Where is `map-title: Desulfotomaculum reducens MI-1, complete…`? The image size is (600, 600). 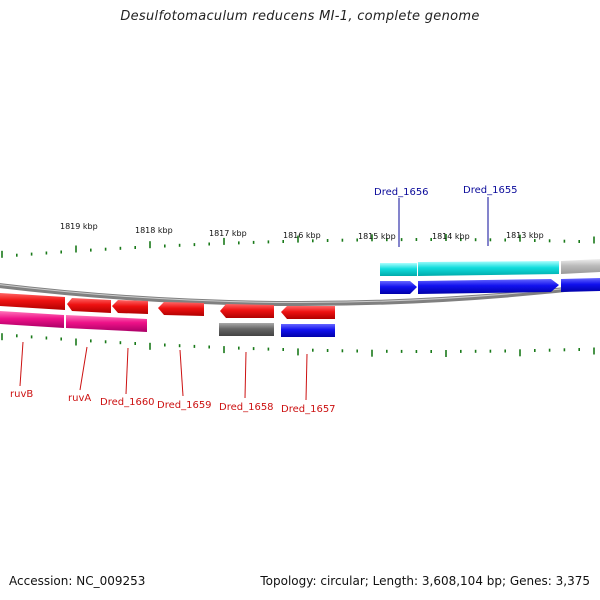 map-title: Desulfotomaculum reducens MI-1, complete… is located at coordinates (300, 16).